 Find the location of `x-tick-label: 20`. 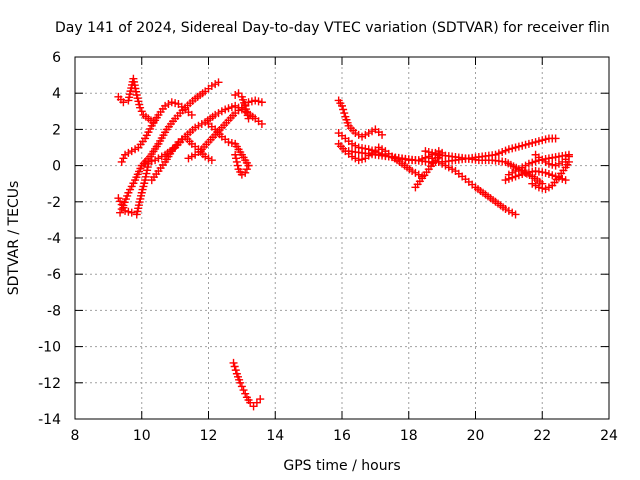

x-tick-label: 20 is located at coordinates (476, 436).